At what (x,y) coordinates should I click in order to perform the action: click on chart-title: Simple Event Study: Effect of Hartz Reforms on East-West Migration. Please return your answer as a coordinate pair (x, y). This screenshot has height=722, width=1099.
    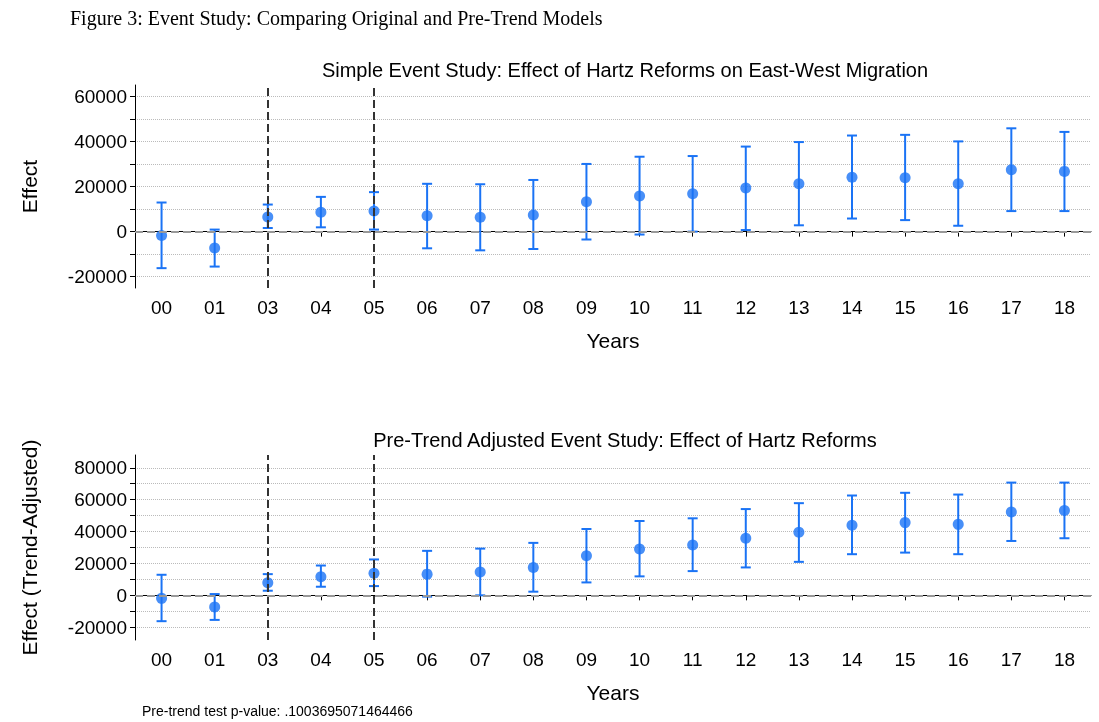
    Looking at the image, I should click on (625, 70).